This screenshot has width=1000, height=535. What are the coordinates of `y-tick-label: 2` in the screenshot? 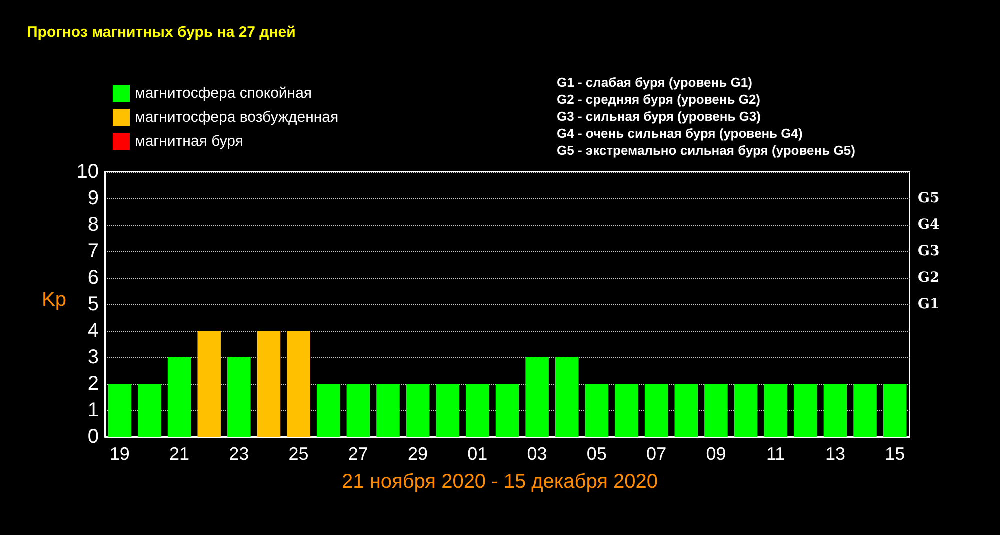 It's located at (93, 384).